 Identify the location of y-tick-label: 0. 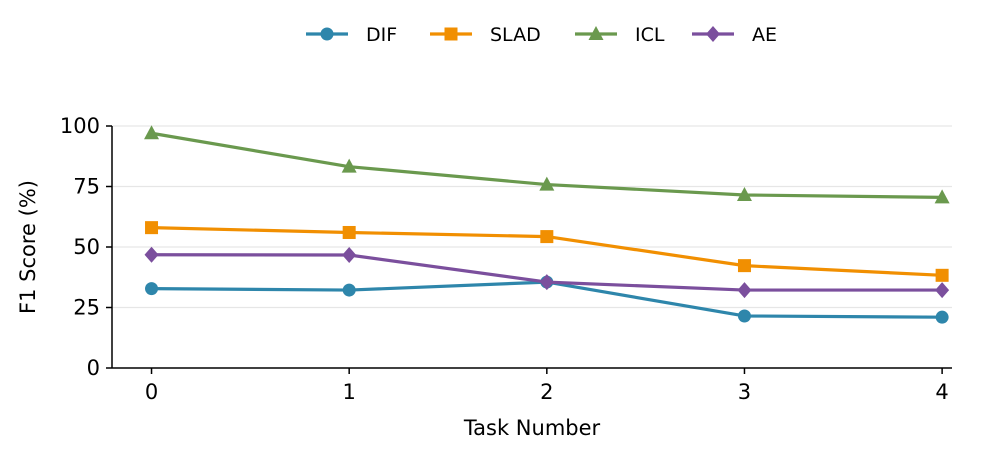
(93, 368).